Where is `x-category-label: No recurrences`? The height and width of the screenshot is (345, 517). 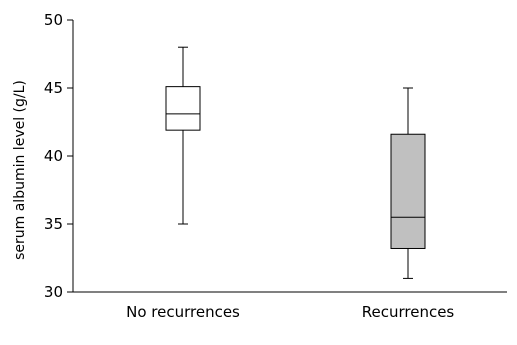
x-category-label: No recurrences is located at coordinates (183, 312).